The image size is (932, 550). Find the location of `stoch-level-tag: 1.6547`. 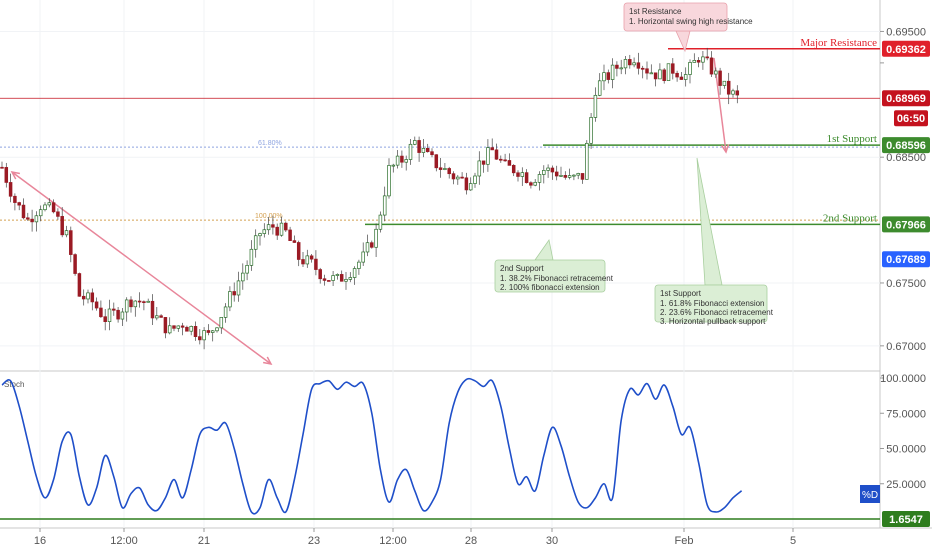

stoch-level-tag: 1.6547 is located at coordinates (906, 520).